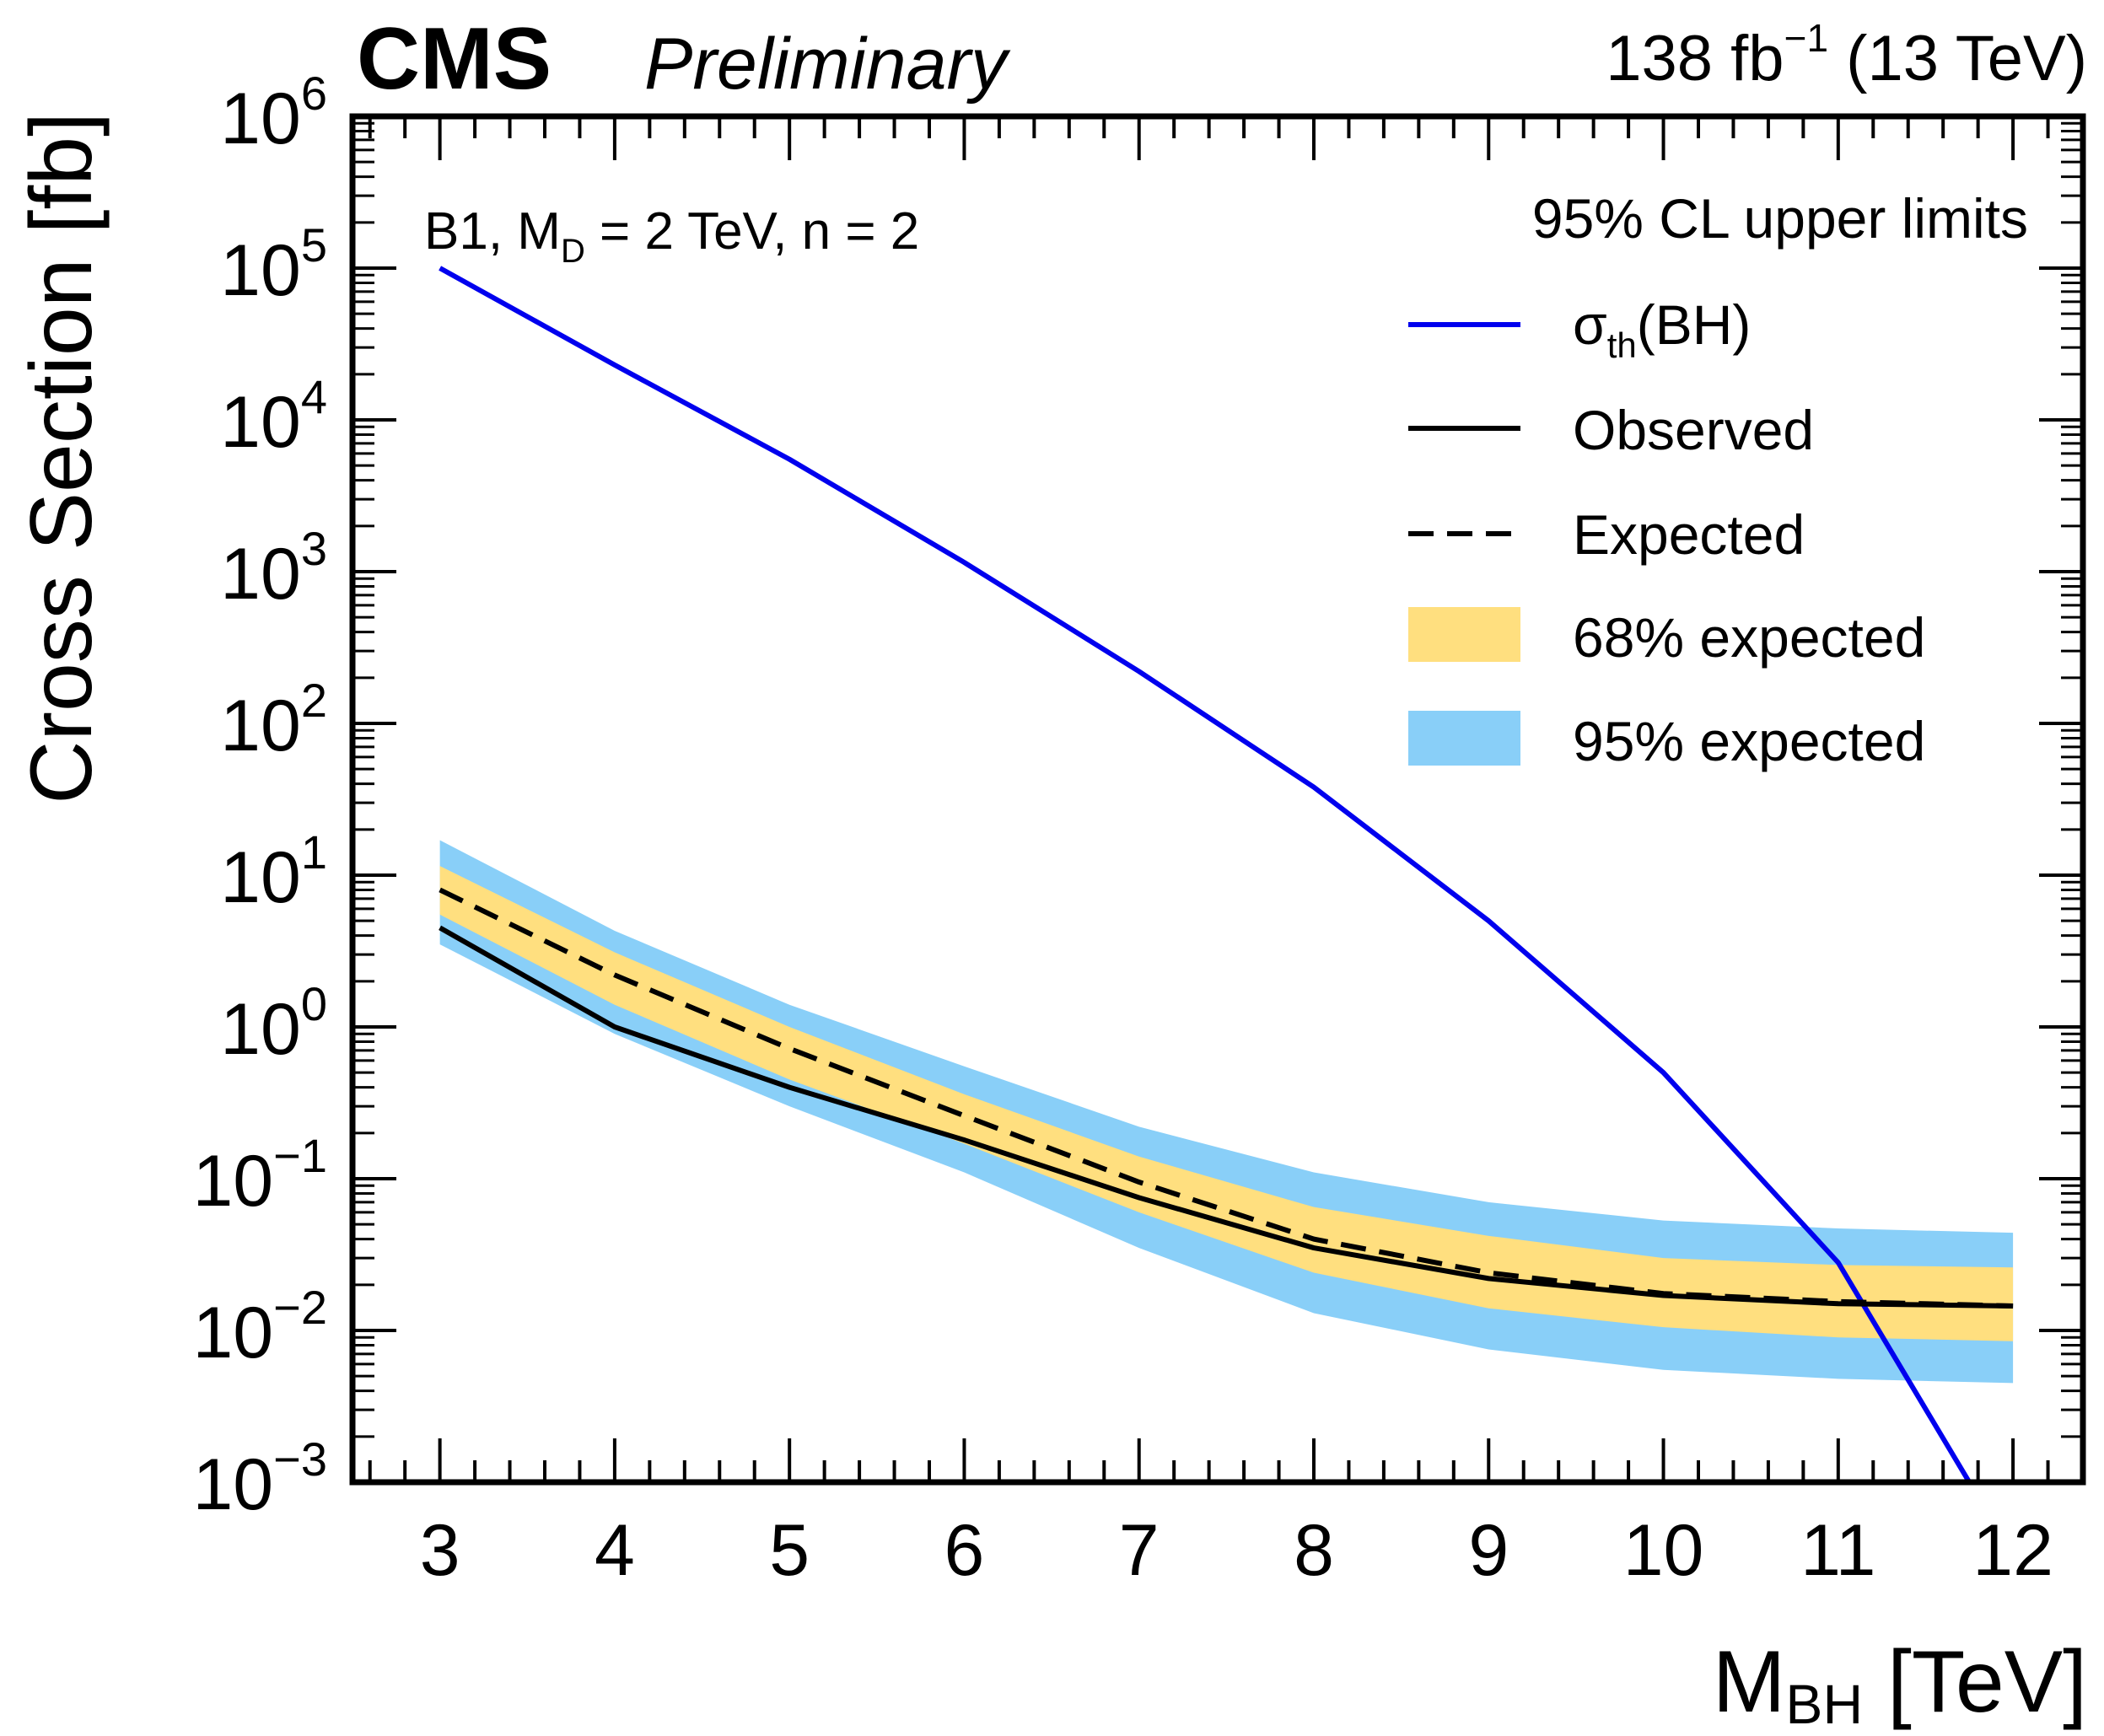  What do you see at coordinates (300, 1459) in the screenshot?
I see `y-tick-exponent: −3` at bounding box center [300, 1459].